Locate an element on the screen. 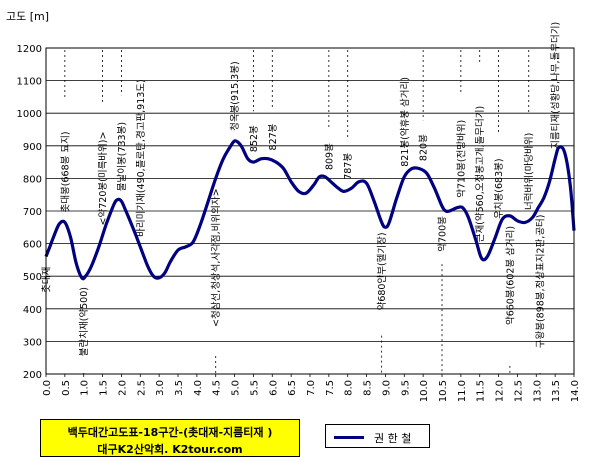 Image resolution: width=593 pixels, height=461 pixels. x-tick-label: 7.0 is located at coordinates (311, 388).